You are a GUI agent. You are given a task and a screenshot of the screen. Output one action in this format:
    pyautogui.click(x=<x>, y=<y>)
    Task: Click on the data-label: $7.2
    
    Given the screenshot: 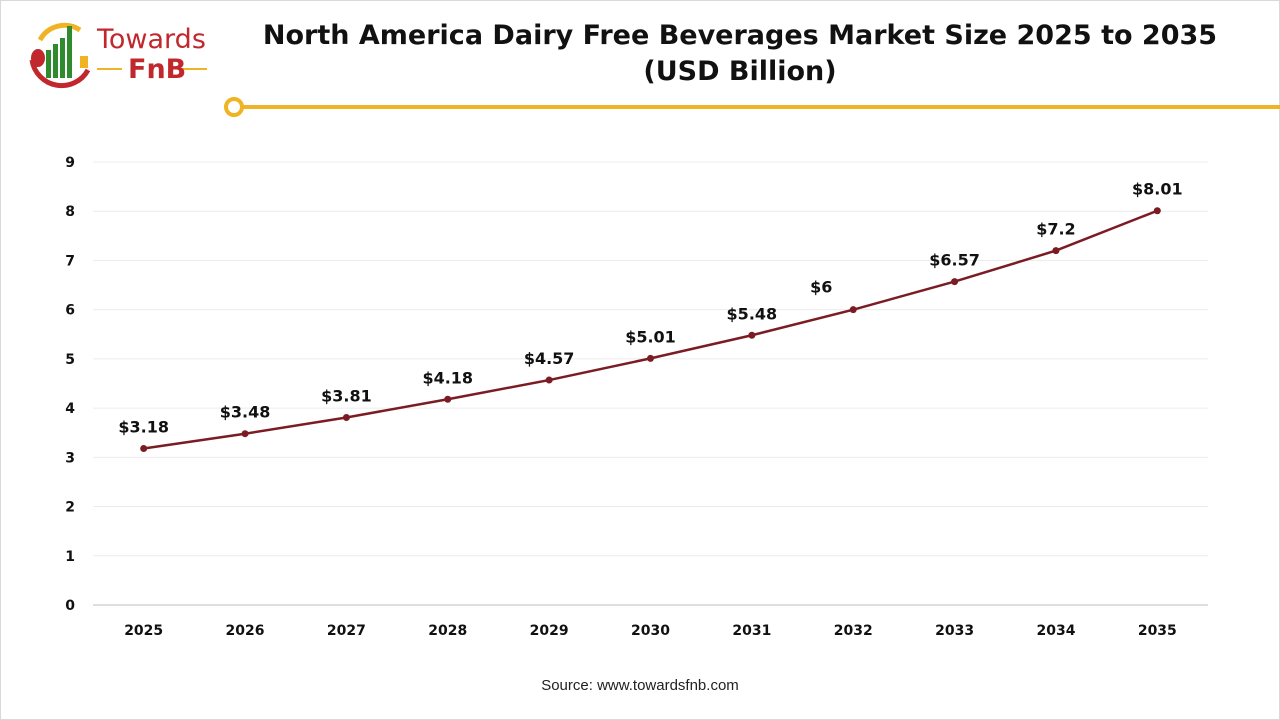 What is the action you would take?
    pyautogui.click(x=1055, y=229)
    